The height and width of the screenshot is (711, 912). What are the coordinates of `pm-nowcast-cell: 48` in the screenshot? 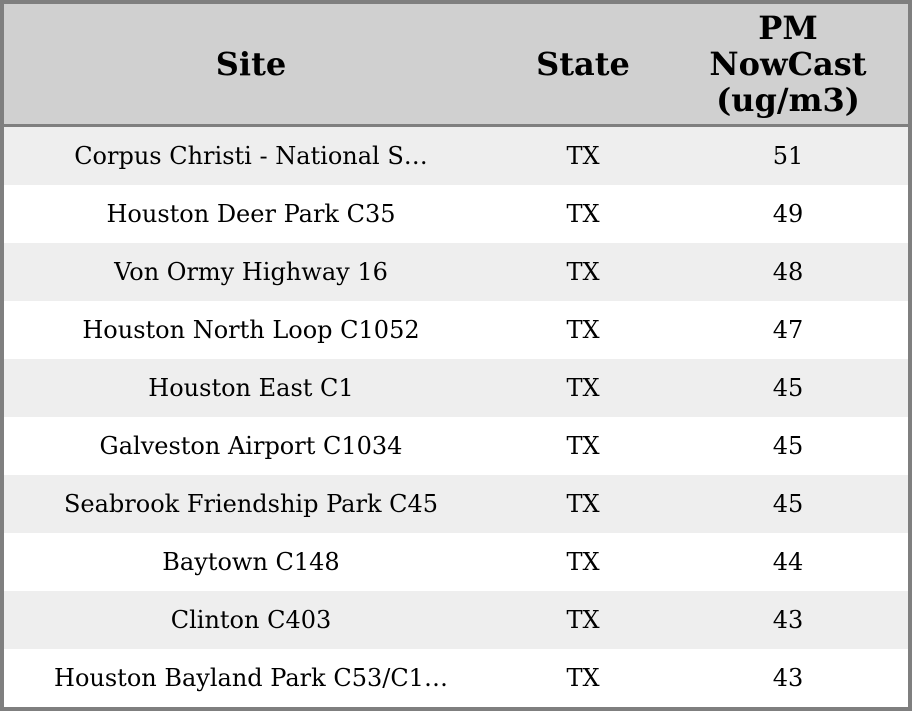 It's located at (788, 272).